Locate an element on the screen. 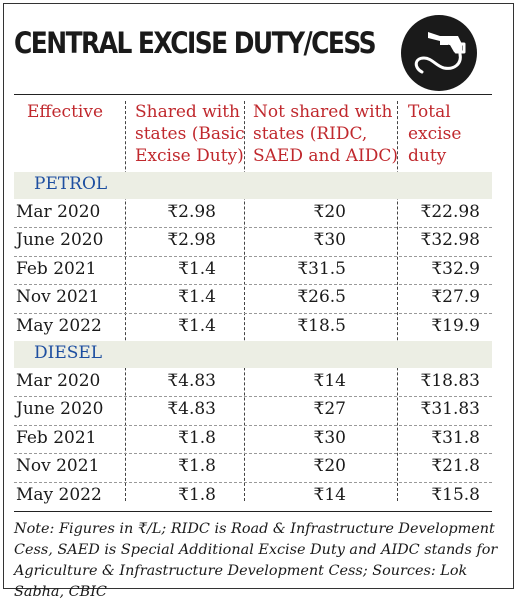 The image size is (519, 603). table-row: June 2020 ₹4.83 ₹27 ₹31.83 is located at coordinates (253, 410).